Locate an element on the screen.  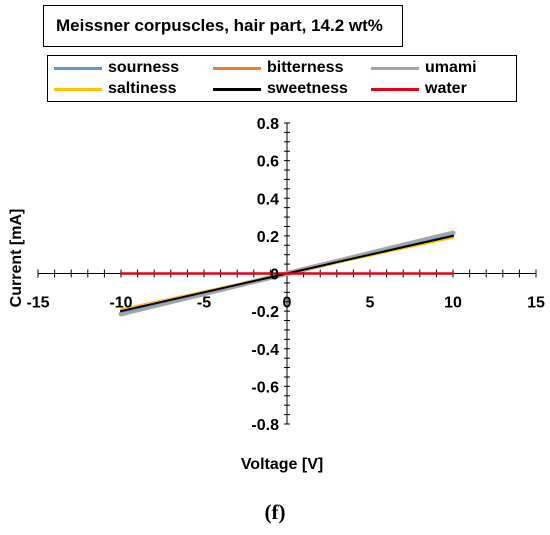
series-layer is located at coordinates (287, 273).